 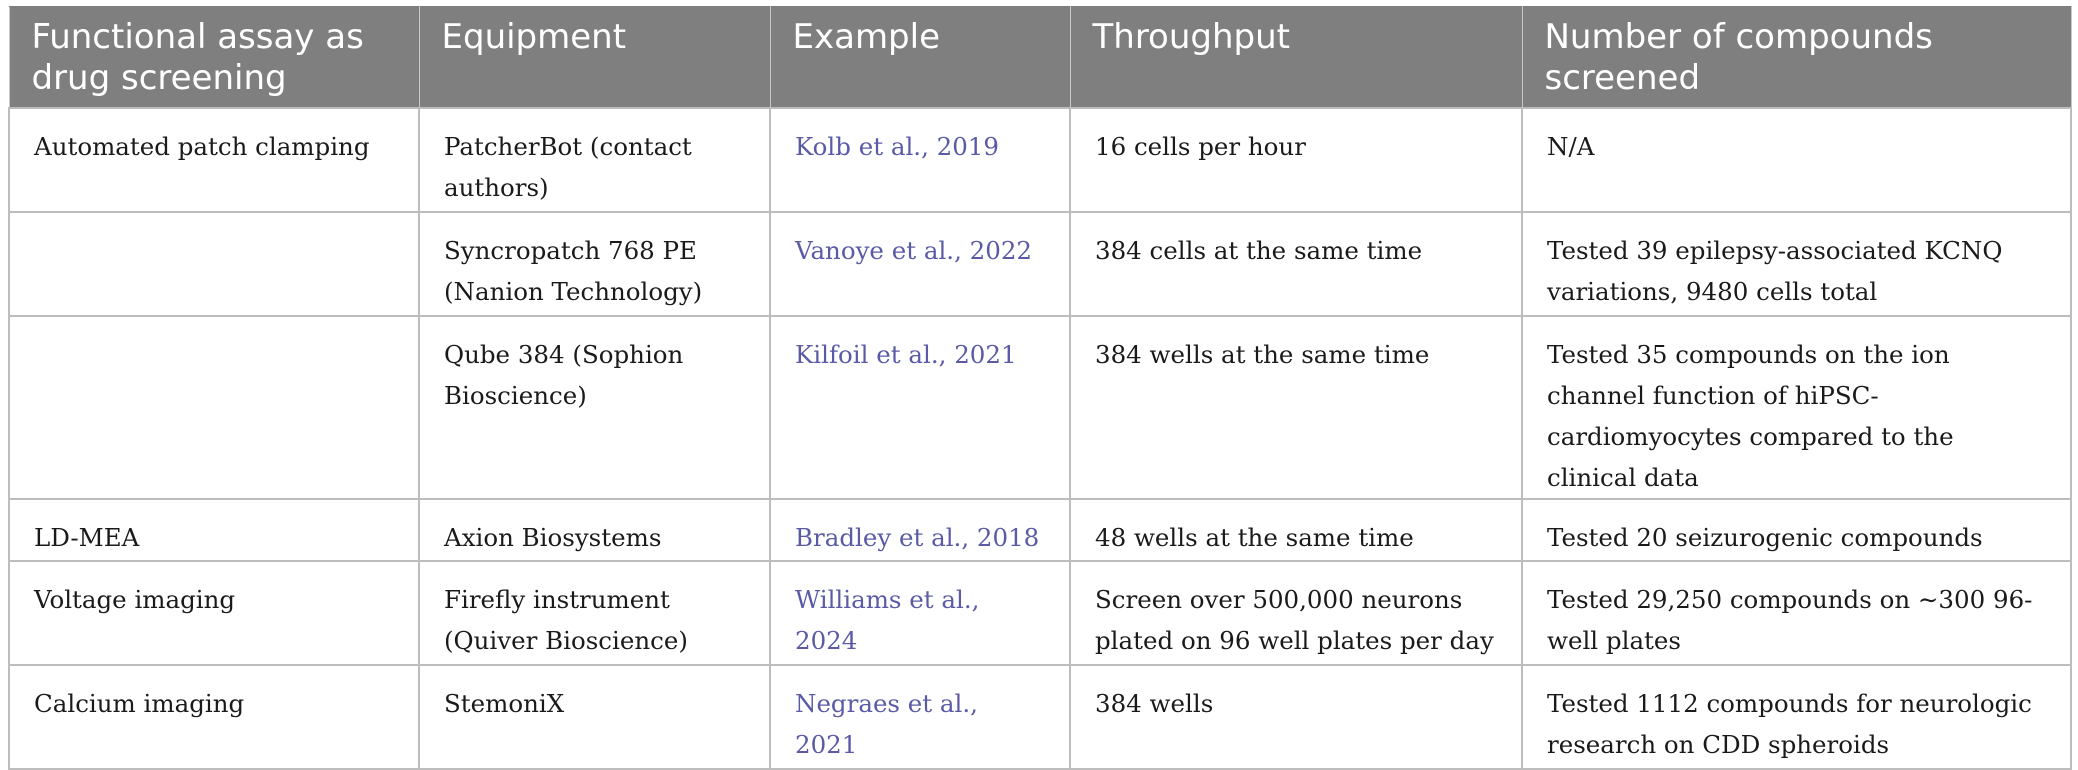 What do you see at coordinates (594, 160) in the screenshot?
I see `cell-equipment: PatcherBot (contact authors)` at bounding box center [594, 160].